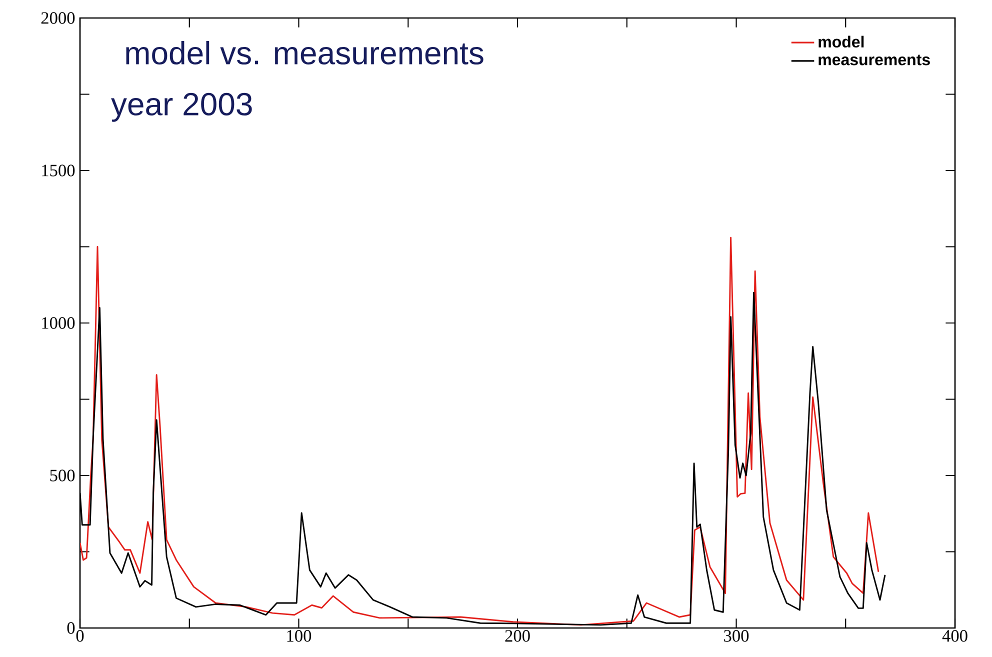 The height and width of the screenshot is (657, 992). I want to click on legend-label: measurements, so click(874, 60).